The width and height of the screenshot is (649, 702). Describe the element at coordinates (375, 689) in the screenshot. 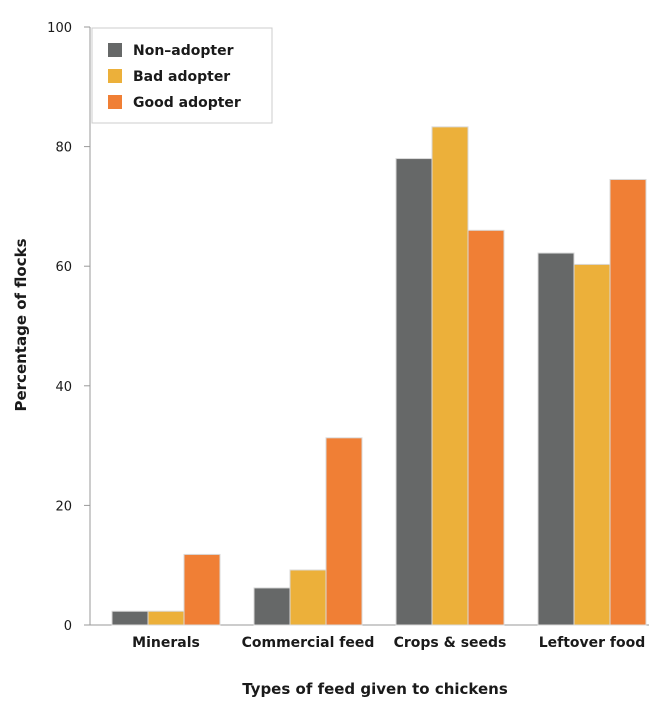

I see `x-axis-title: Types of feed given to chickens` at that location.